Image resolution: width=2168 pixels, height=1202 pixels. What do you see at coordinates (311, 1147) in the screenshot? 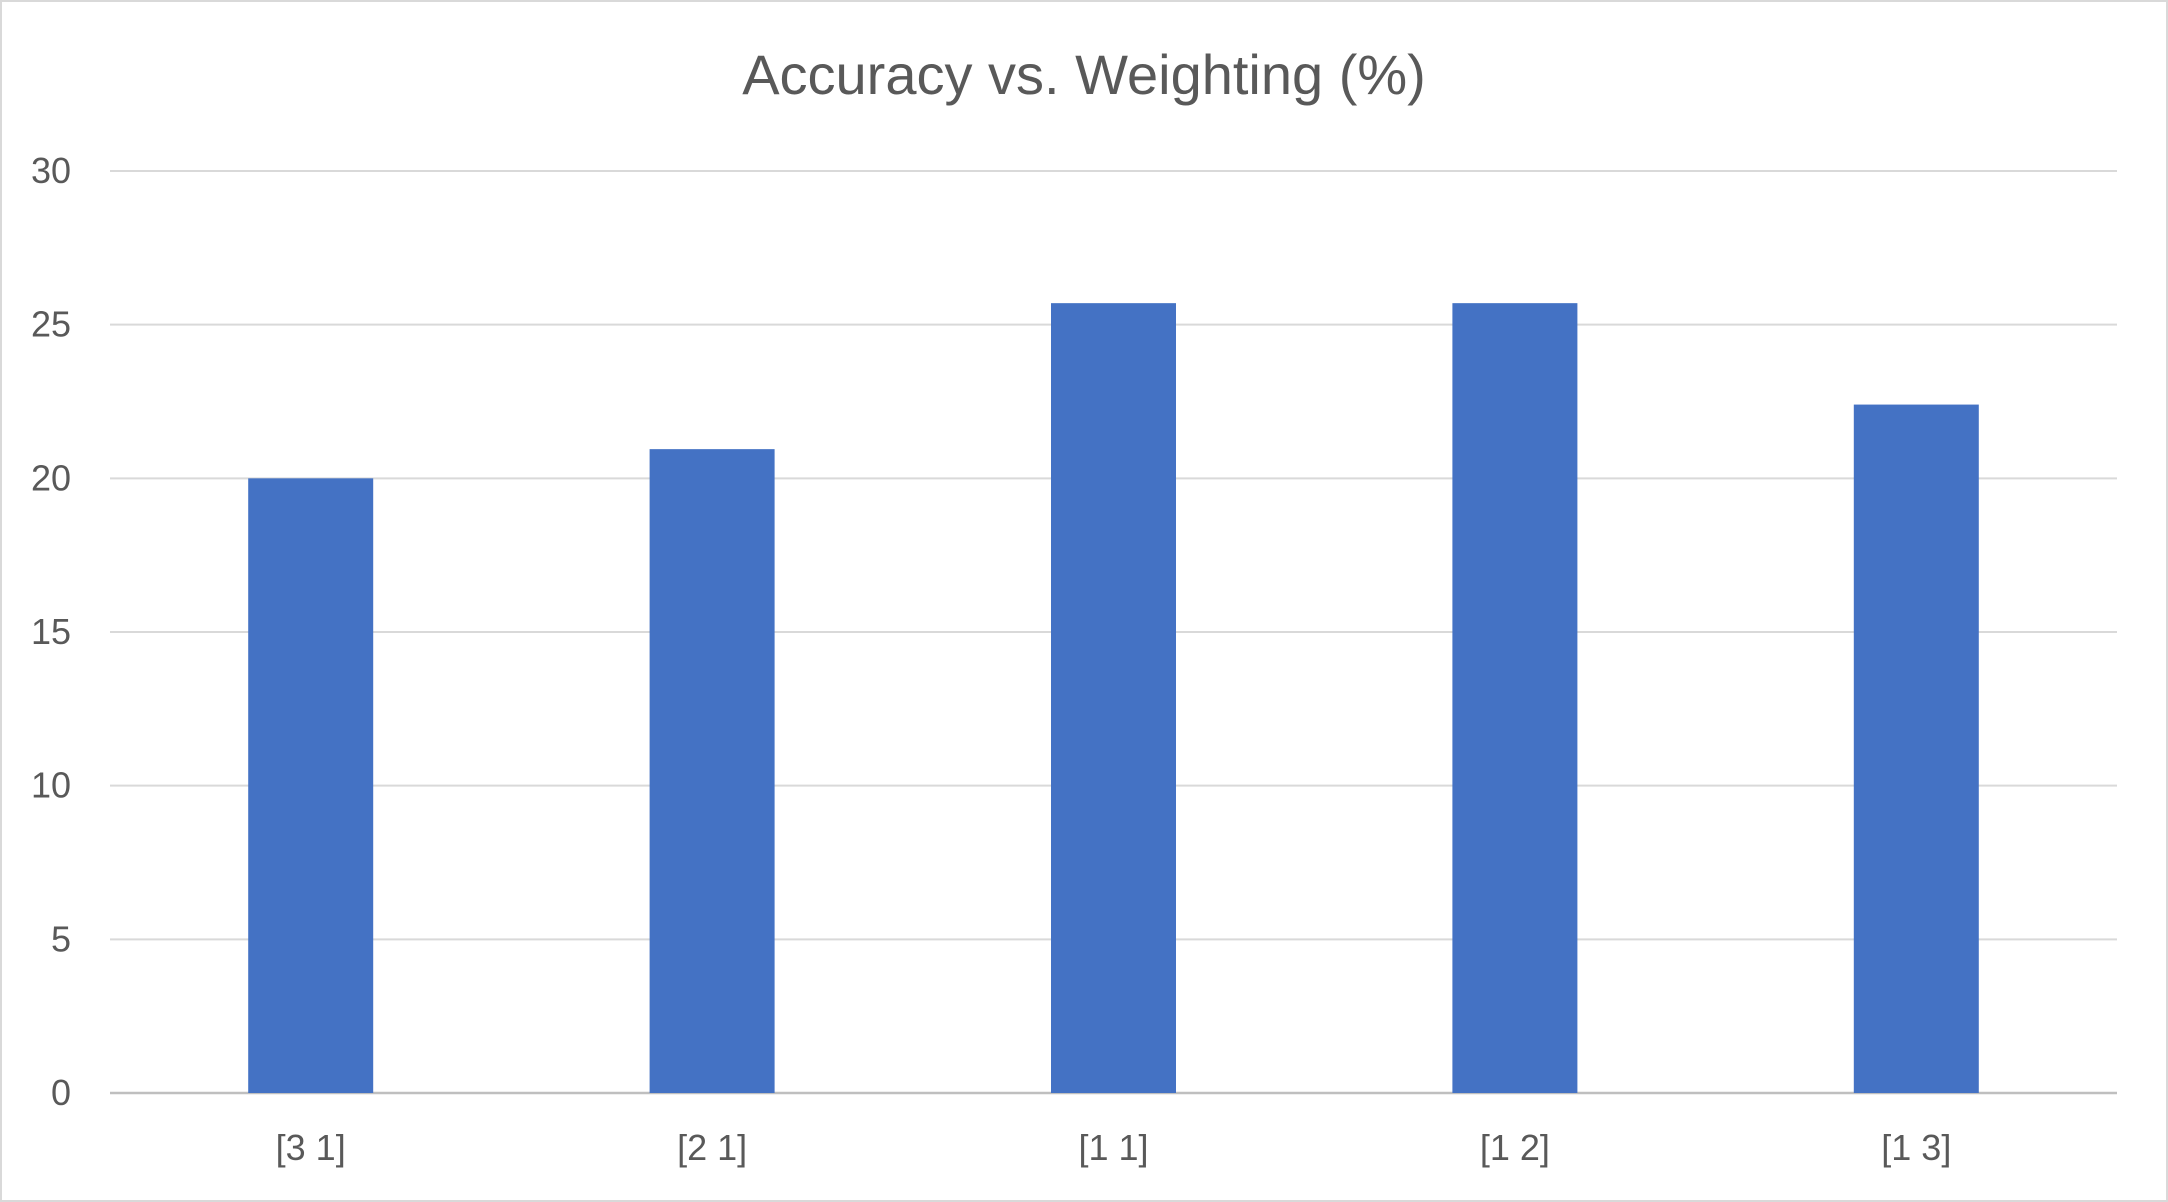
I see `x-tick-label: [3 1]` at bounding box center [311, 1147].